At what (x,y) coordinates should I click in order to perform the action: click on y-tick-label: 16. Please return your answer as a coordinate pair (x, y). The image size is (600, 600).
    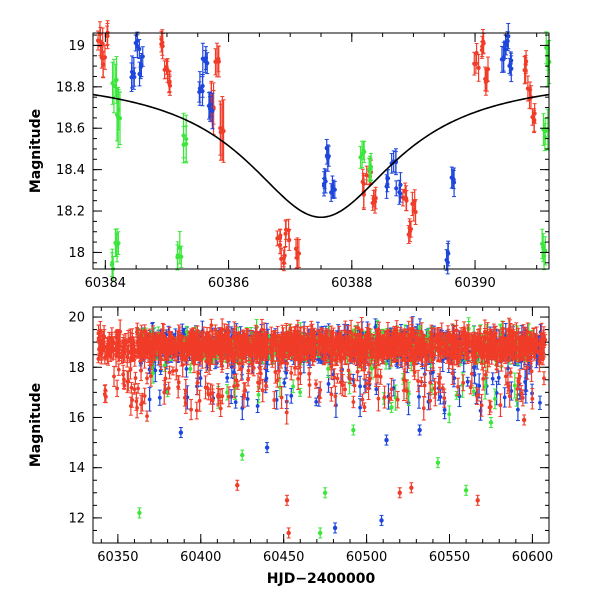
    Looking at the image, I should click on (76, 418).